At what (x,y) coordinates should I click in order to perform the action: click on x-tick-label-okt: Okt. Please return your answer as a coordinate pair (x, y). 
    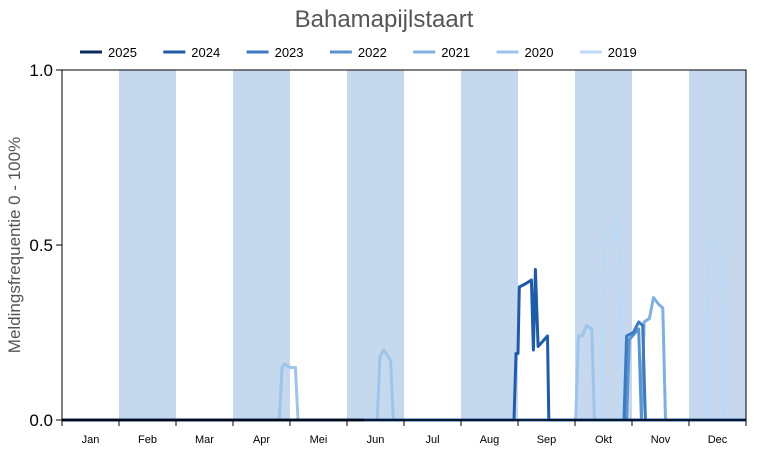
    Looking at the image, I should click on (603, 440).